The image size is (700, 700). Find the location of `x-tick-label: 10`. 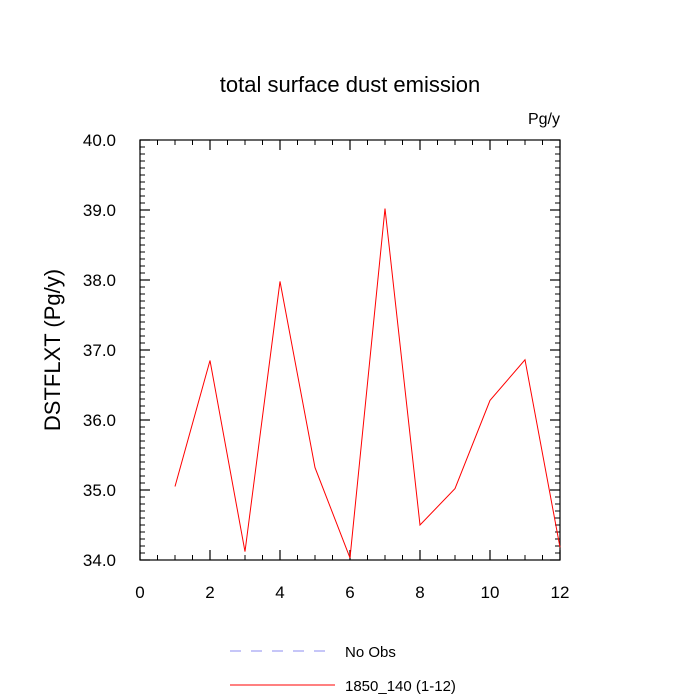

x-tick-label: 10 is located at coordinates (490, 592).